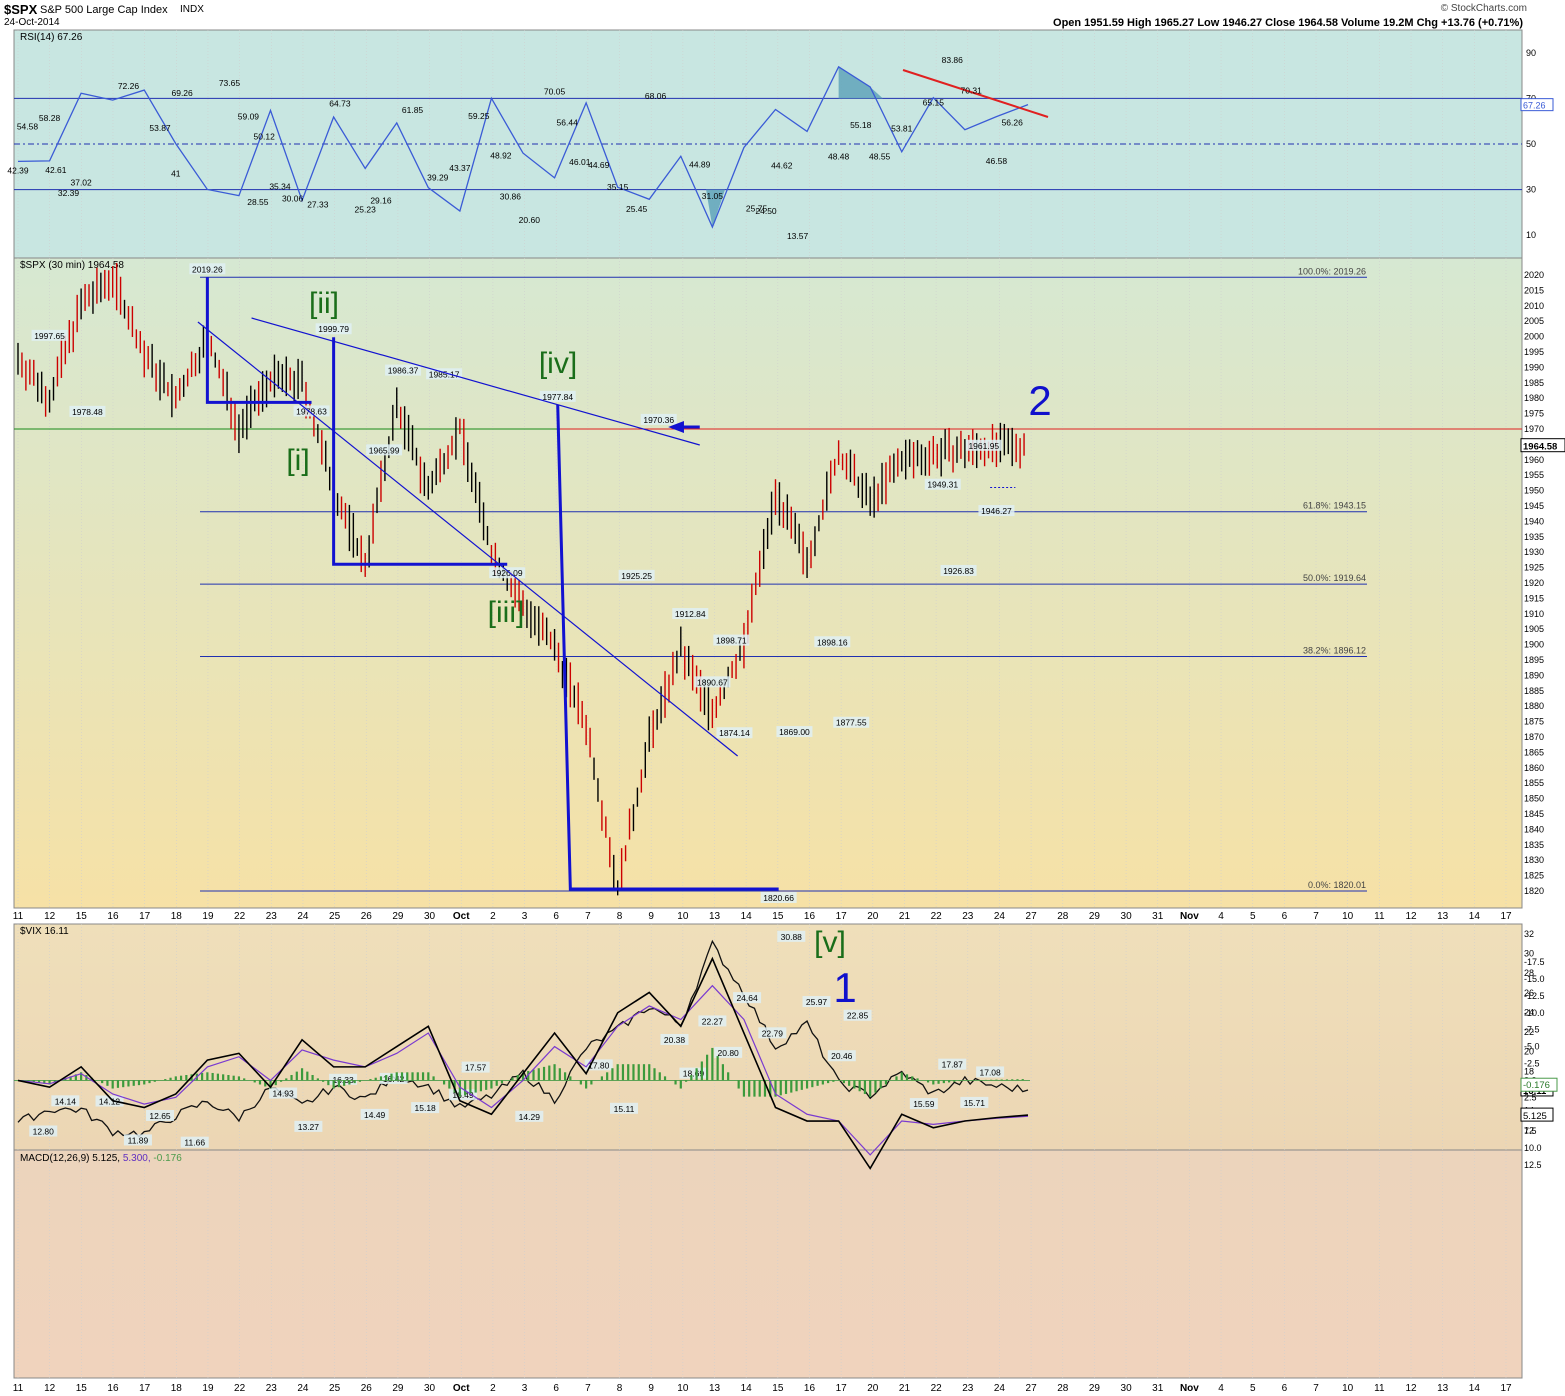 This screenshot has width=1565, height=1396. What do you see at coordinates (1537, 105) in the screenshot?
I see `rsi-current-tag` at bounding box center [1537, 105].